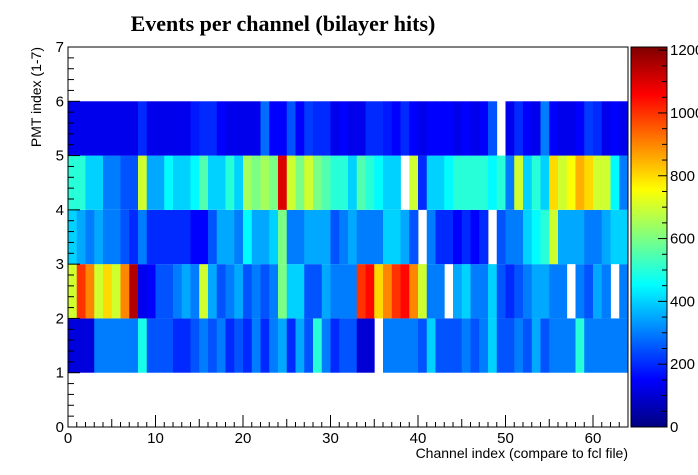  Describe the element at coordinates (60, 101) in the screenshot. I see `y-tick-label: 6` at that location.